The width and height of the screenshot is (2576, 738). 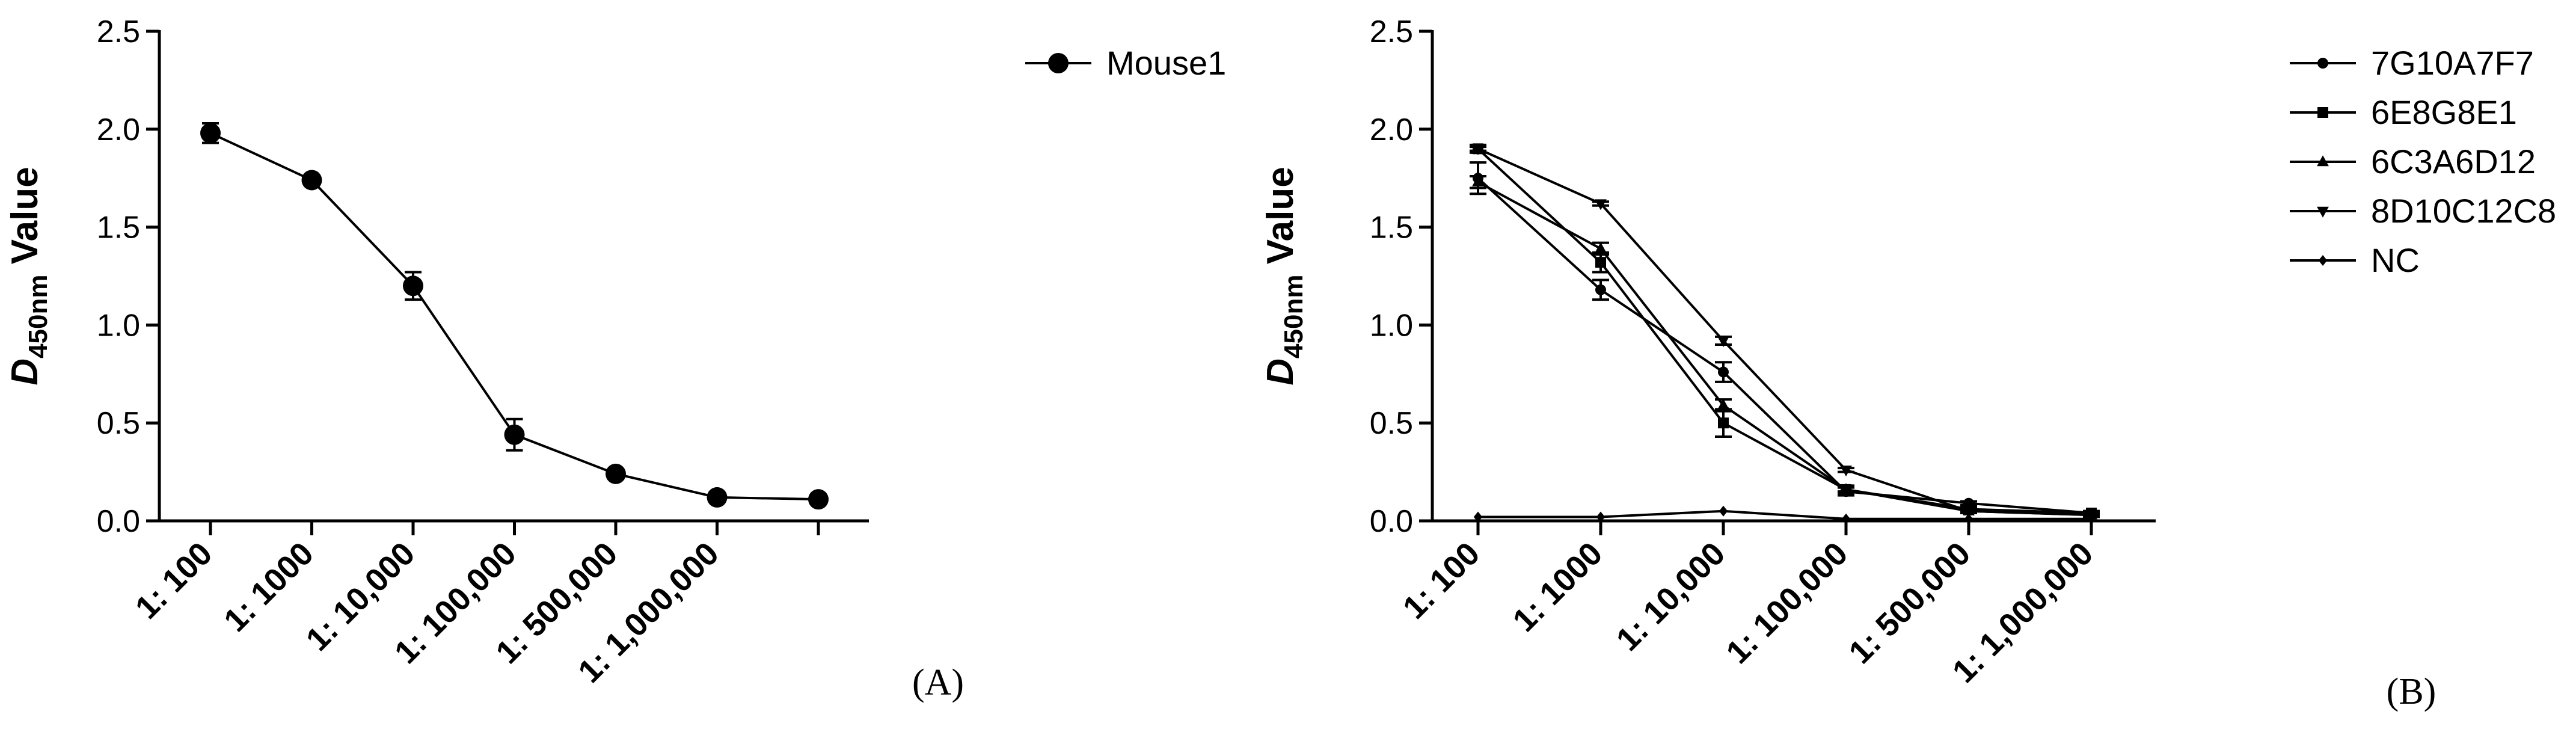 What do you see at coordinates (514, 316) in the screenshot?
I see `series-Mouse1` at bounding box center [514, 316].